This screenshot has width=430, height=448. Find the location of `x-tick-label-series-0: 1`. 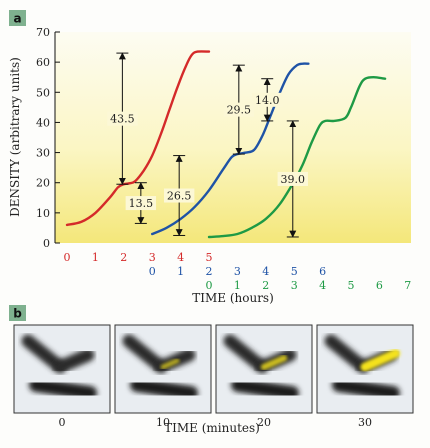

x-tick-label-series-0: 1 is located at coordinates (95, 257).